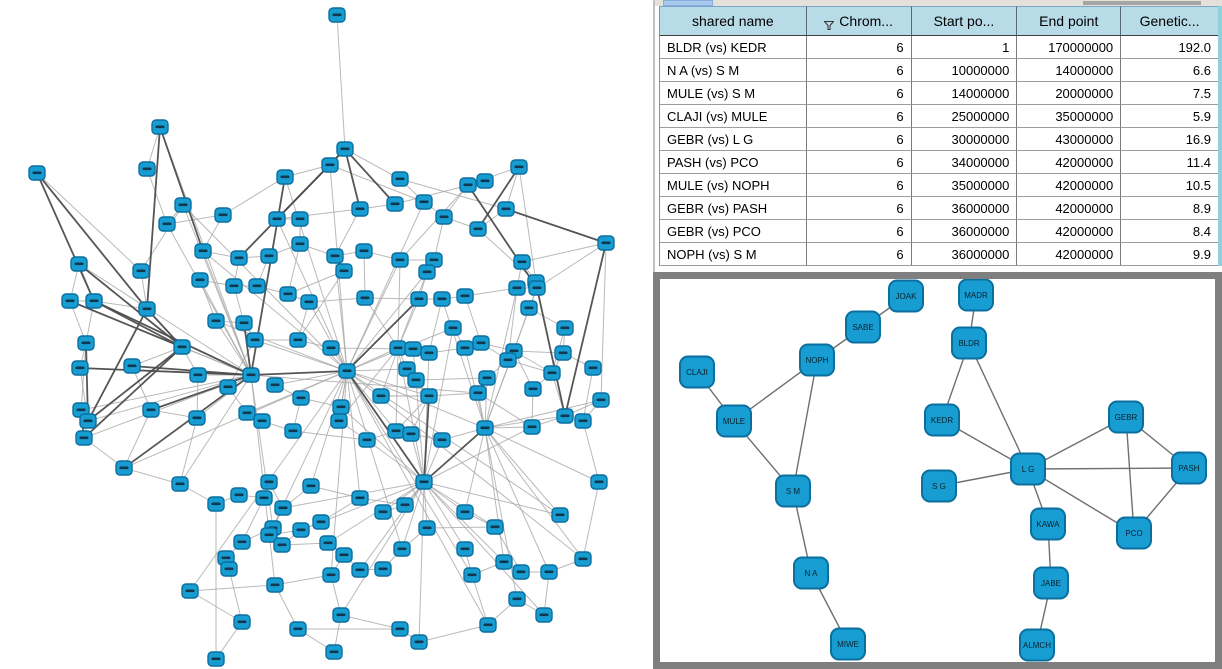  What do you see at coordinates (964, 93) in the screenshot?
I see `table-cell: 14000000` at bounding box center [964, 93].